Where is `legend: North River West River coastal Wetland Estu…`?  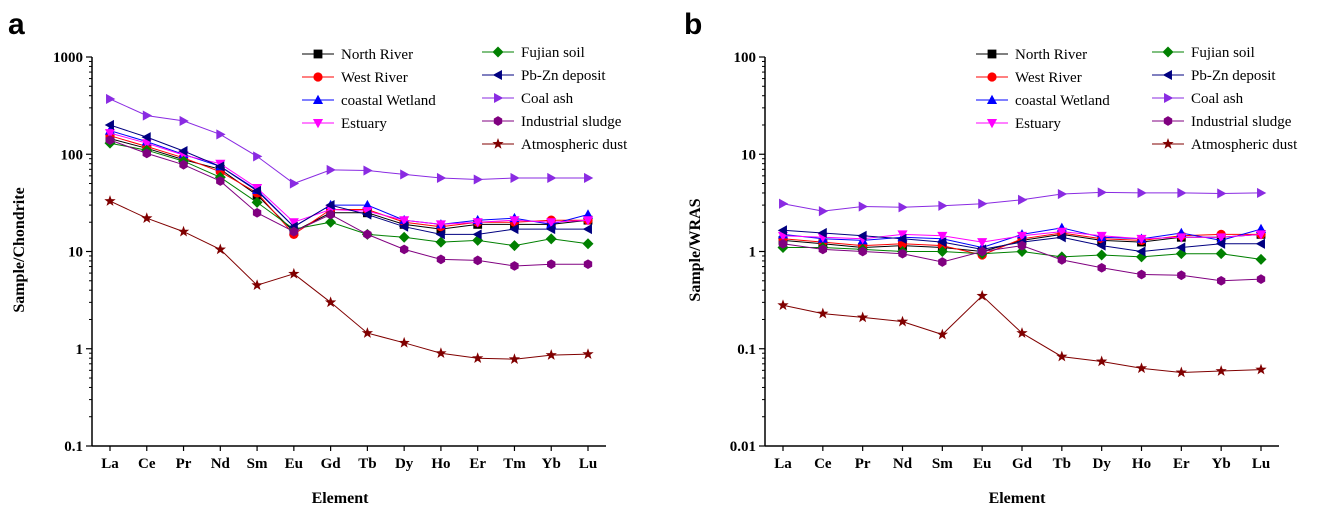 legend: North River West River coastal Wetland Estu… is located at coordinates (1137, 99).